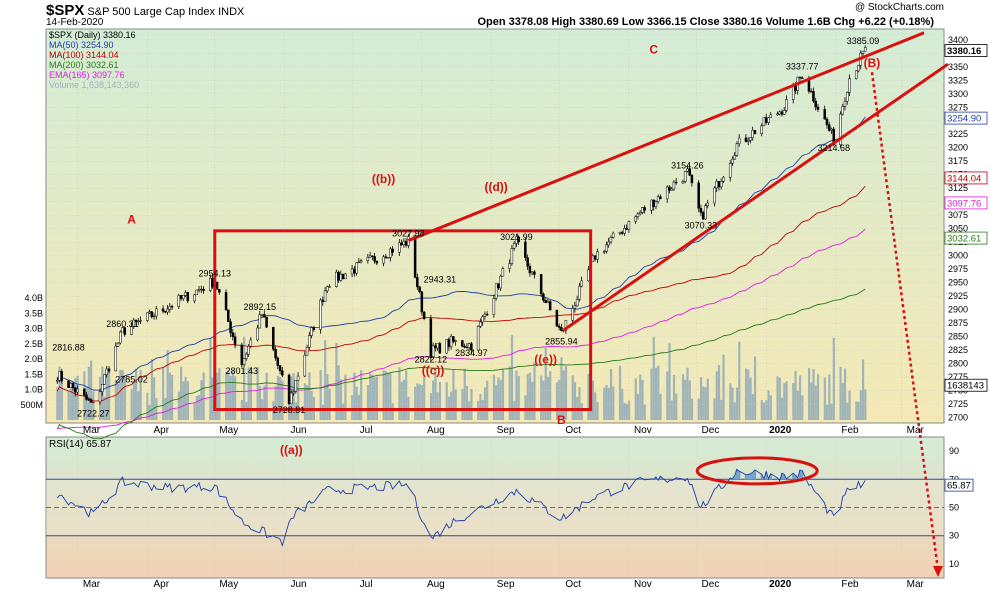 This screenshot has height=591, width=990. I want to click on price-label: 3337.77, so click(802, 66).